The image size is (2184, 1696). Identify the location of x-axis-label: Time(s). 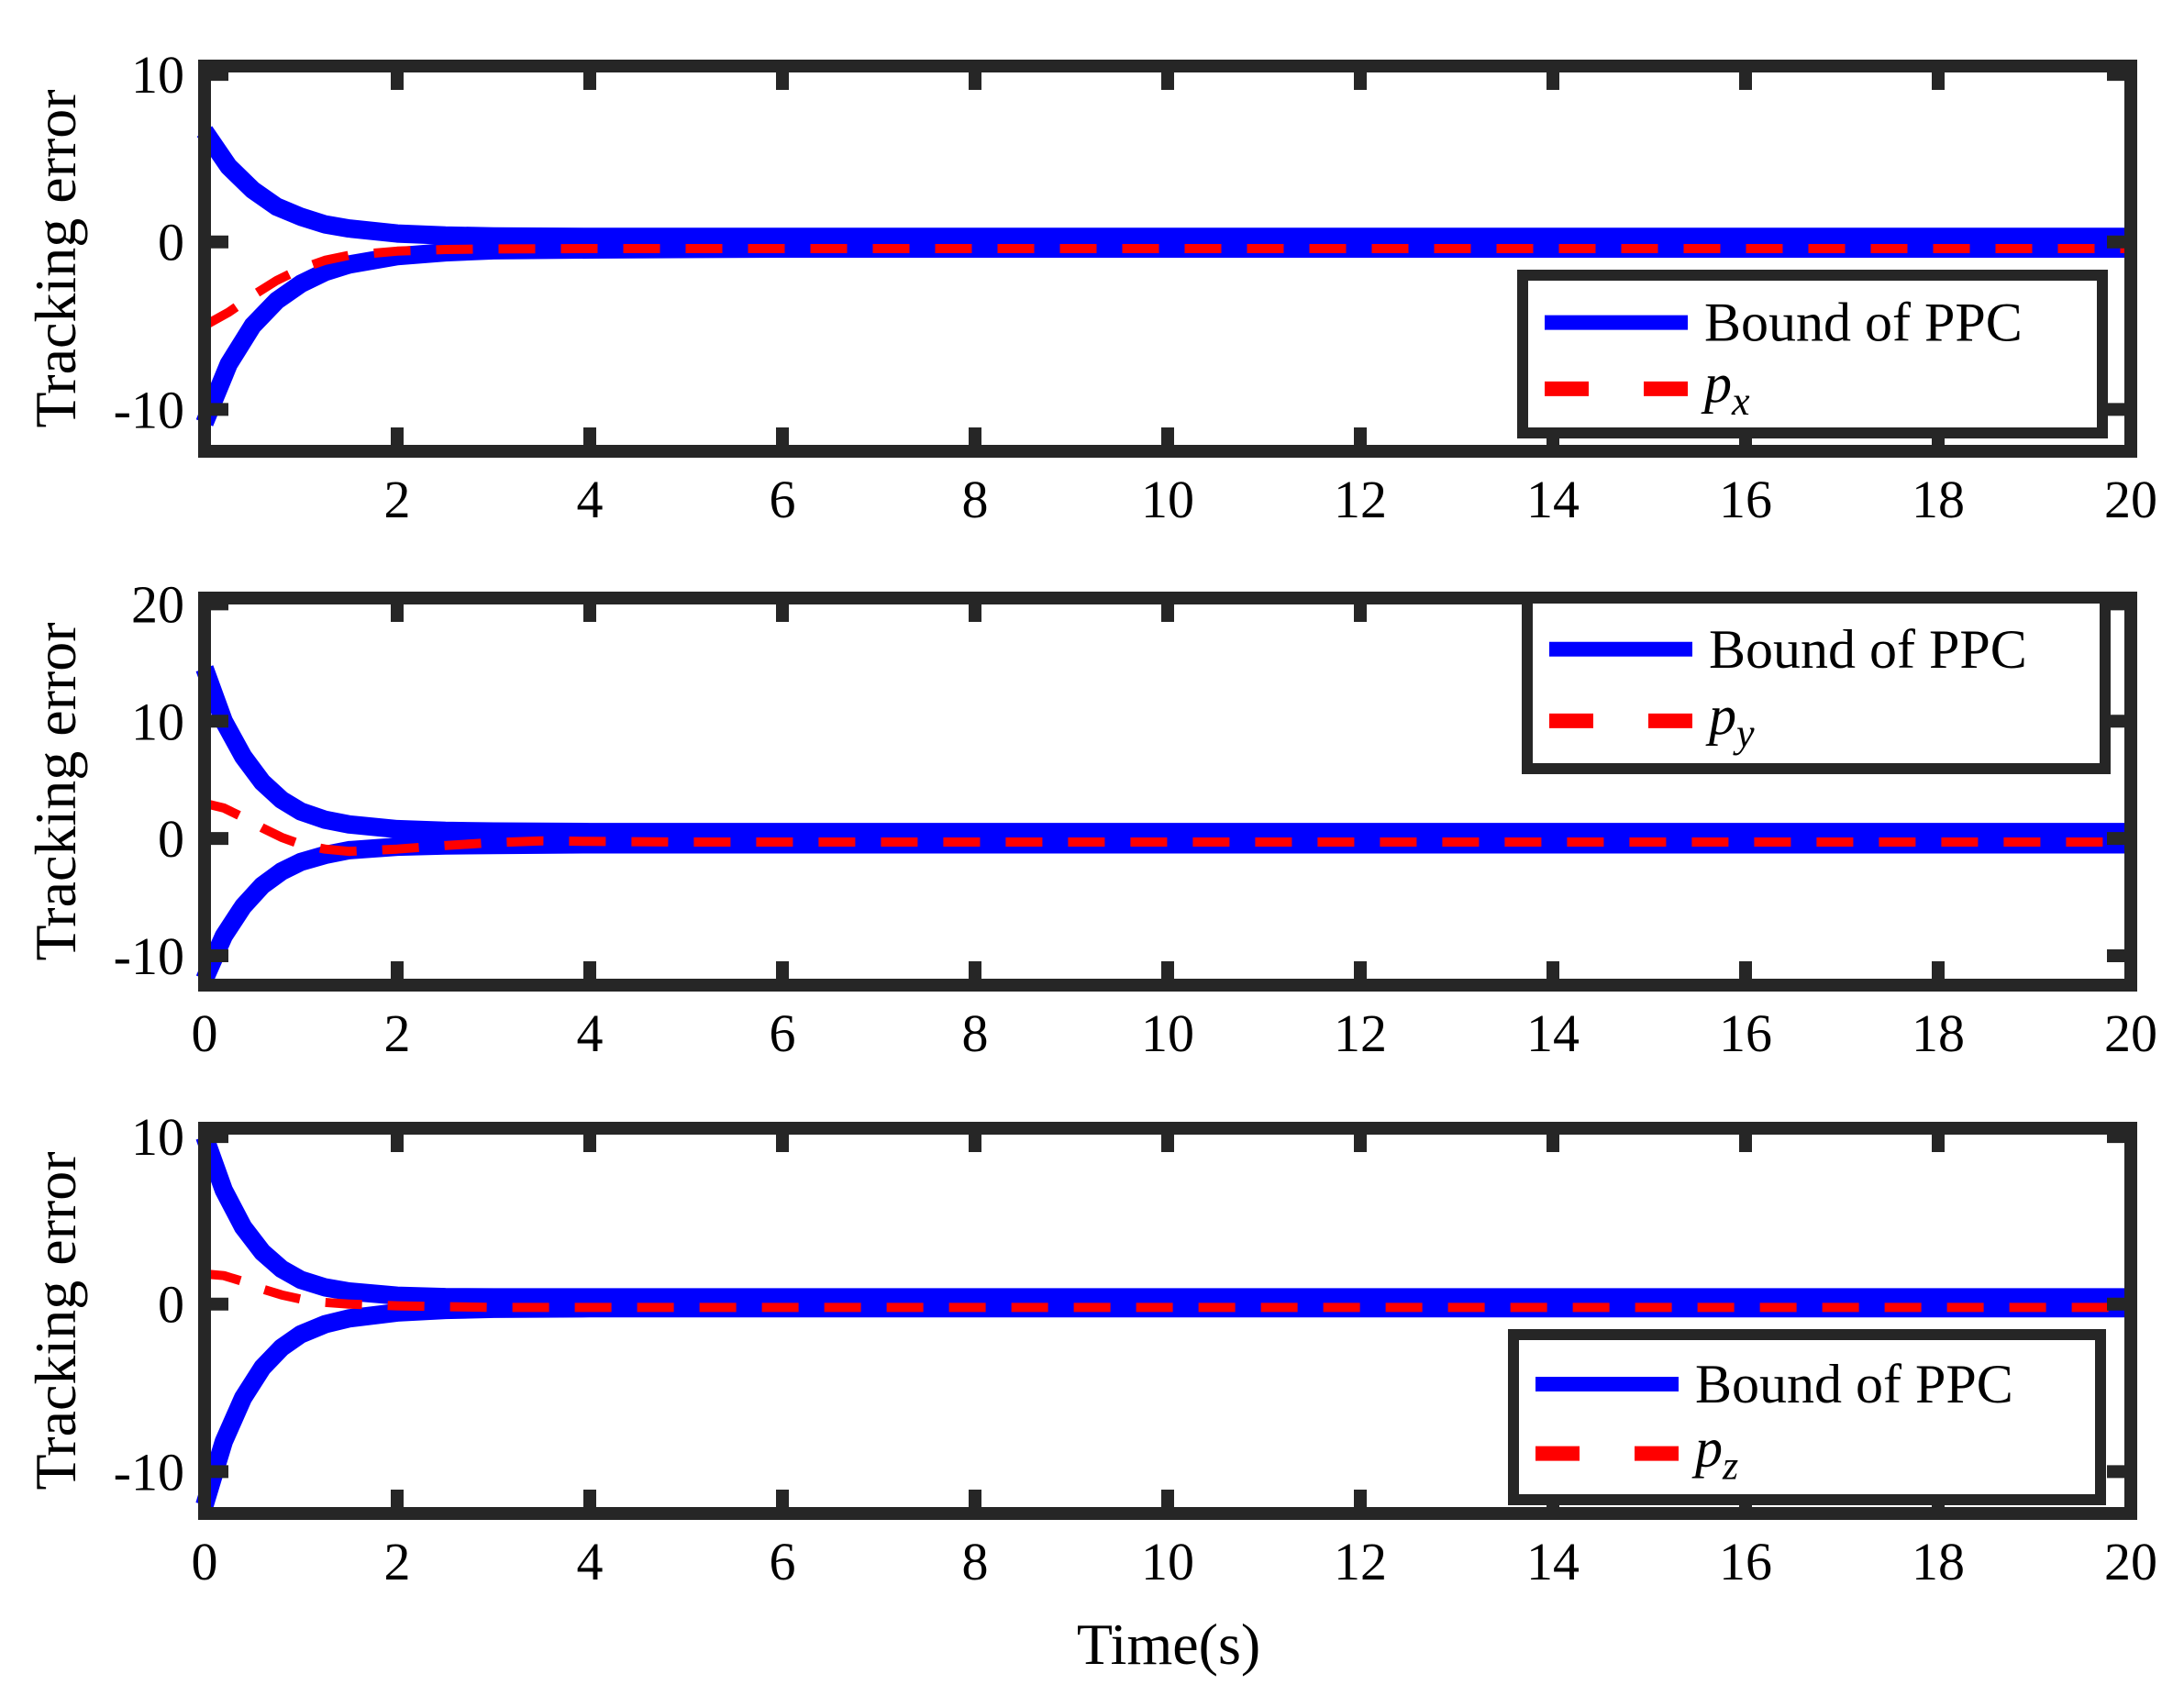
(1168, 1644).